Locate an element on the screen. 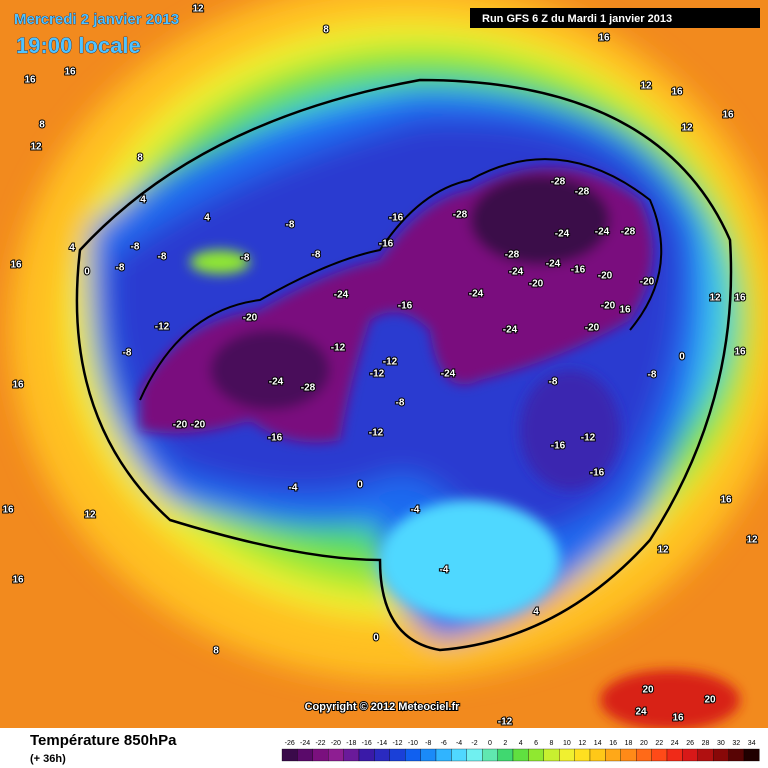  legend-tick-label: -16 is located at coordinates (367, 743).